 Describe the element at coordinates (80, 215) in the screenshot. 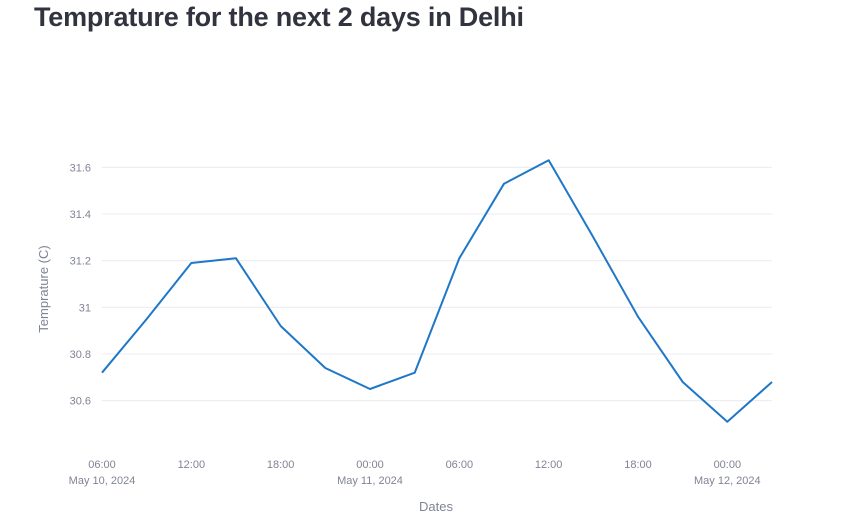

I see `y-tick-label: 31.4` at that location.